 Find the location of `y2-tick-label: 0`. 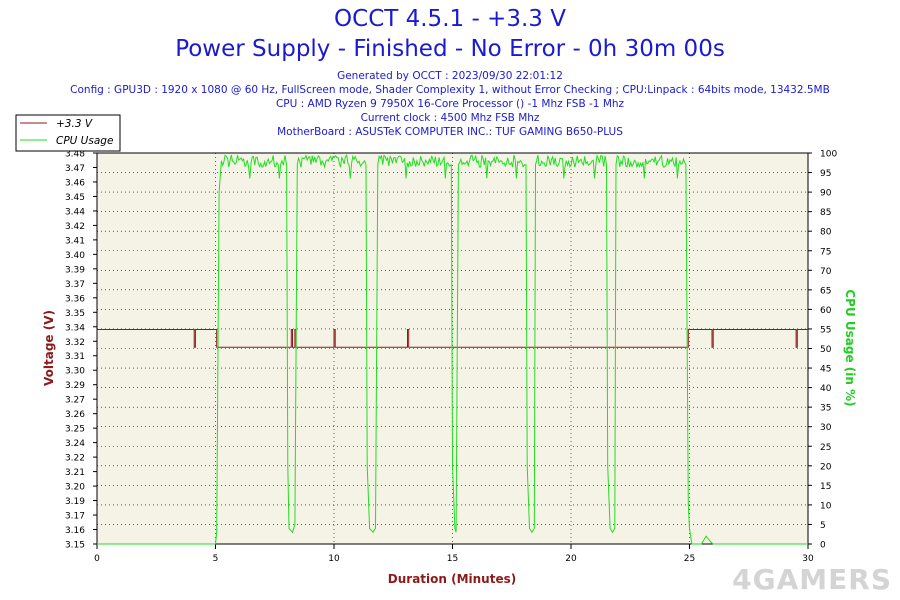

y2-tick-label: 0 is located at coordinates (823, 546).